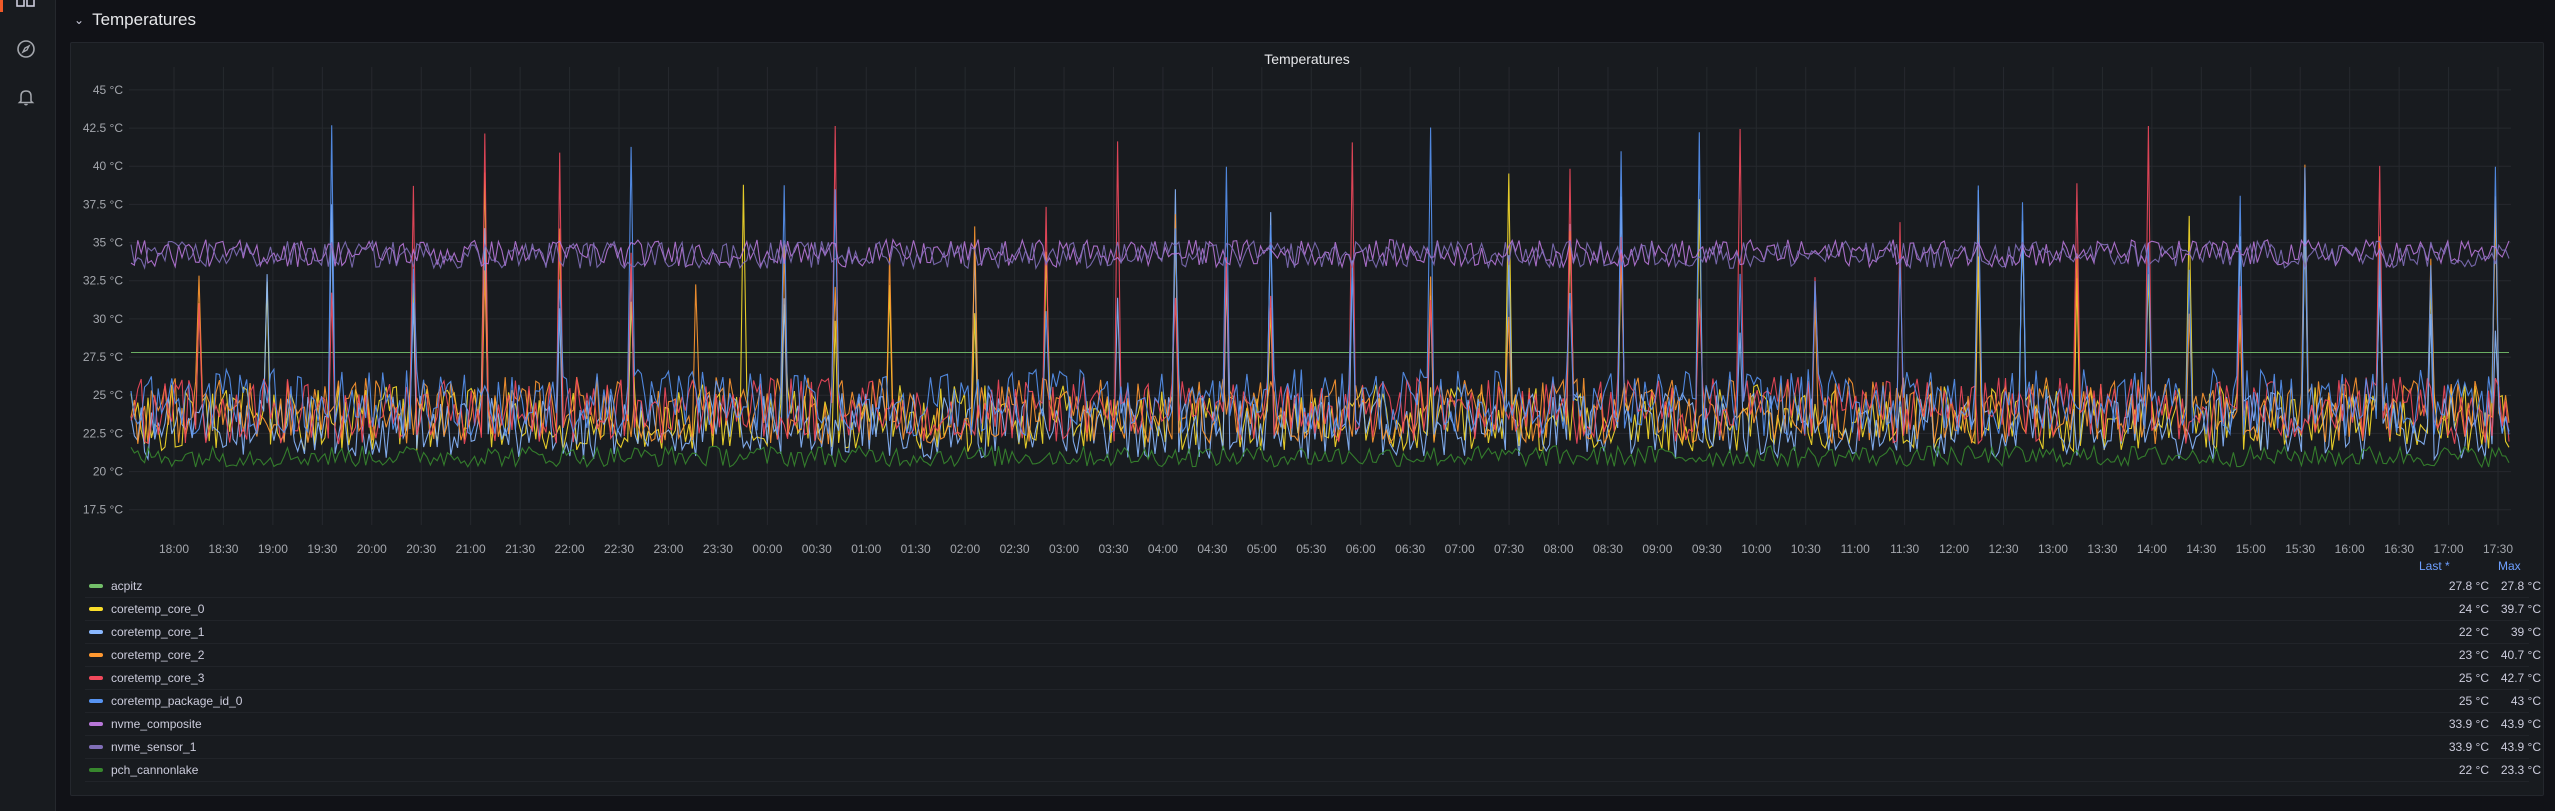 The width and height of the screenshot is (2555, 811). I want to click on legend-header-last: Last *, so click(2434, 566).